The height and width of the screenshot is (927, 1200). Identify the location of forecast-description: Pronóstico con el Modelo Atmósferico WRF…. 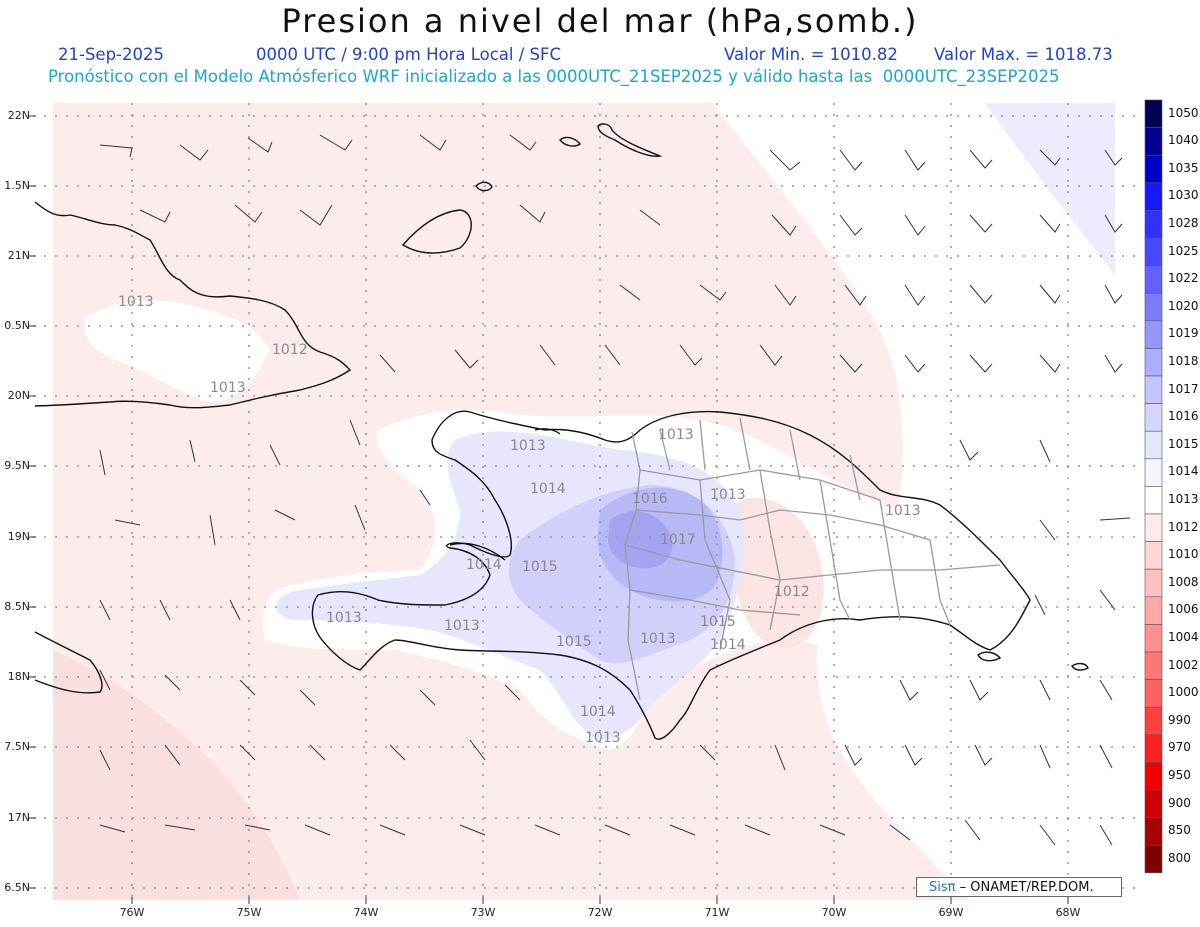
(554, 76).